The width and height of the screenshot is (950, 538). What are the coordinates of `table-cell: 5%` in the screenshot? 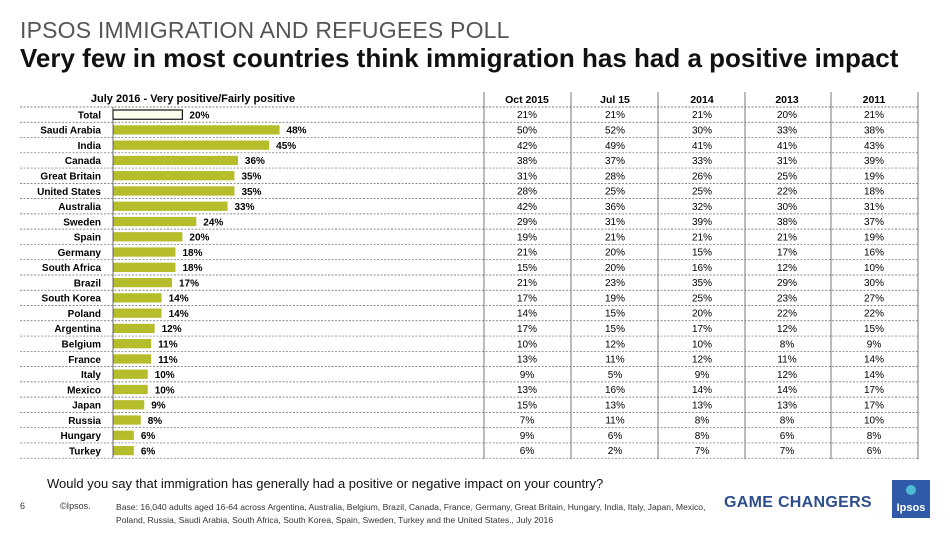 It's located at (615, 375).